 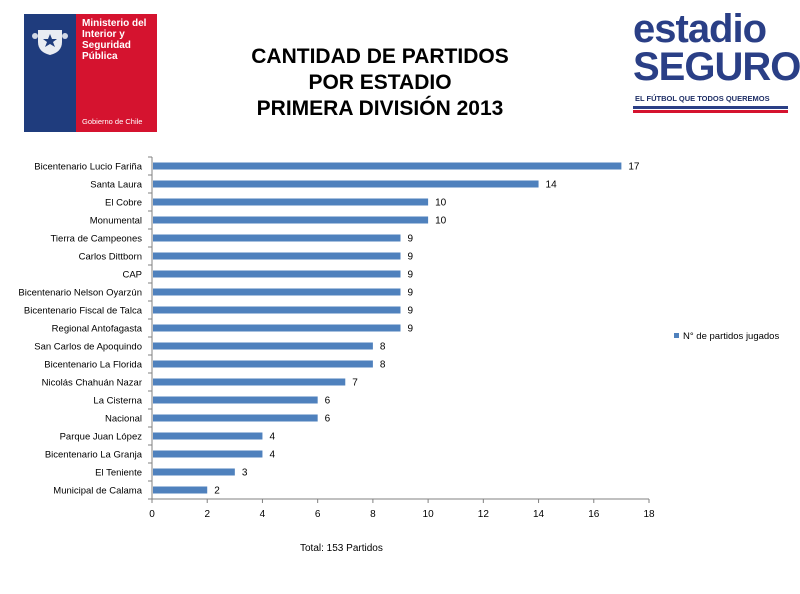 I want to click on brand-stripe-red, so click(x=710, y=111).